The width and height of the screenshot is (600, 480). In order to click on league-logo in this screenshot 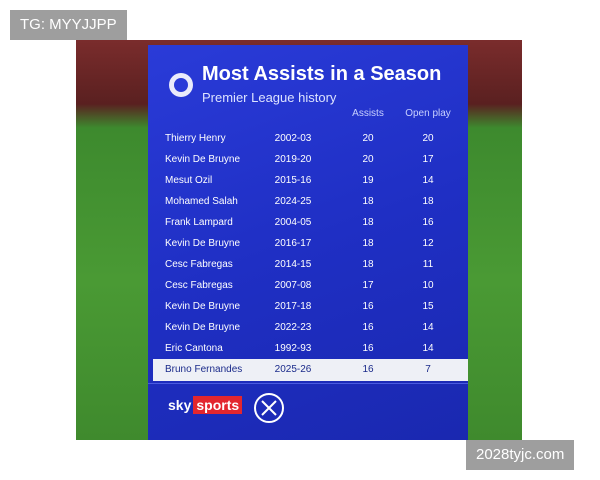, I will do `click(181, 85)`.